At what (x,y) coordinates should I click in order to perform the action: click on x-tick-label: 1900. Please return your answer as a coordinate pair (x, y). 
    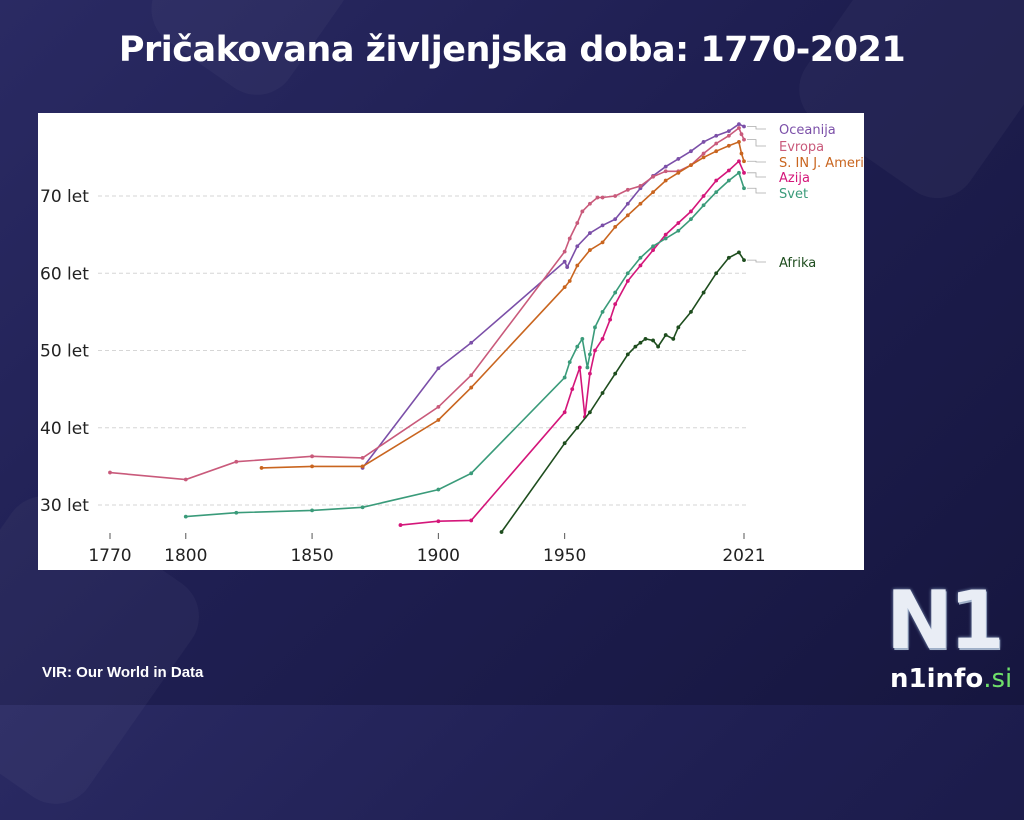
    Looking at the image, I should click on (438, 556).